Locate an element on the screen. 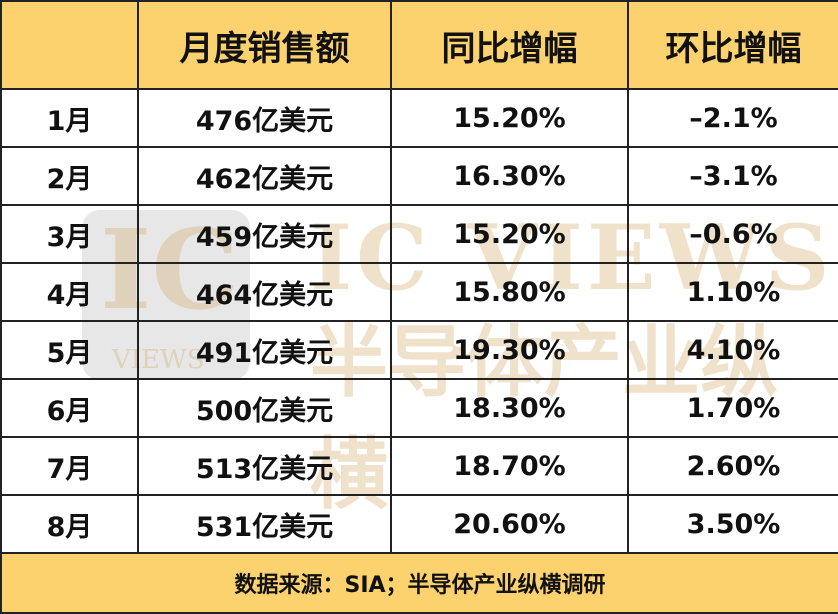  value-cell: 19.30% is located at coordinates (509, 350).